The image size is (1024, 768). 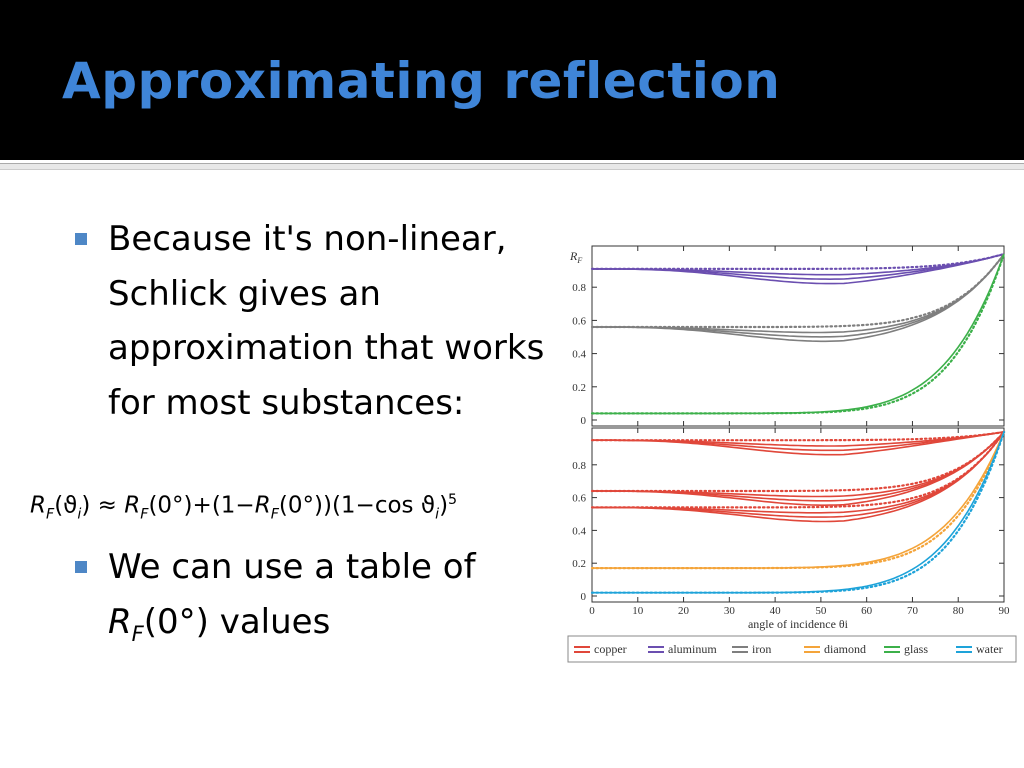 What do you see at coordinates (684, 611) in the screenshot?
I see `x-tick-label: 20` at bounding box center [684, 611].